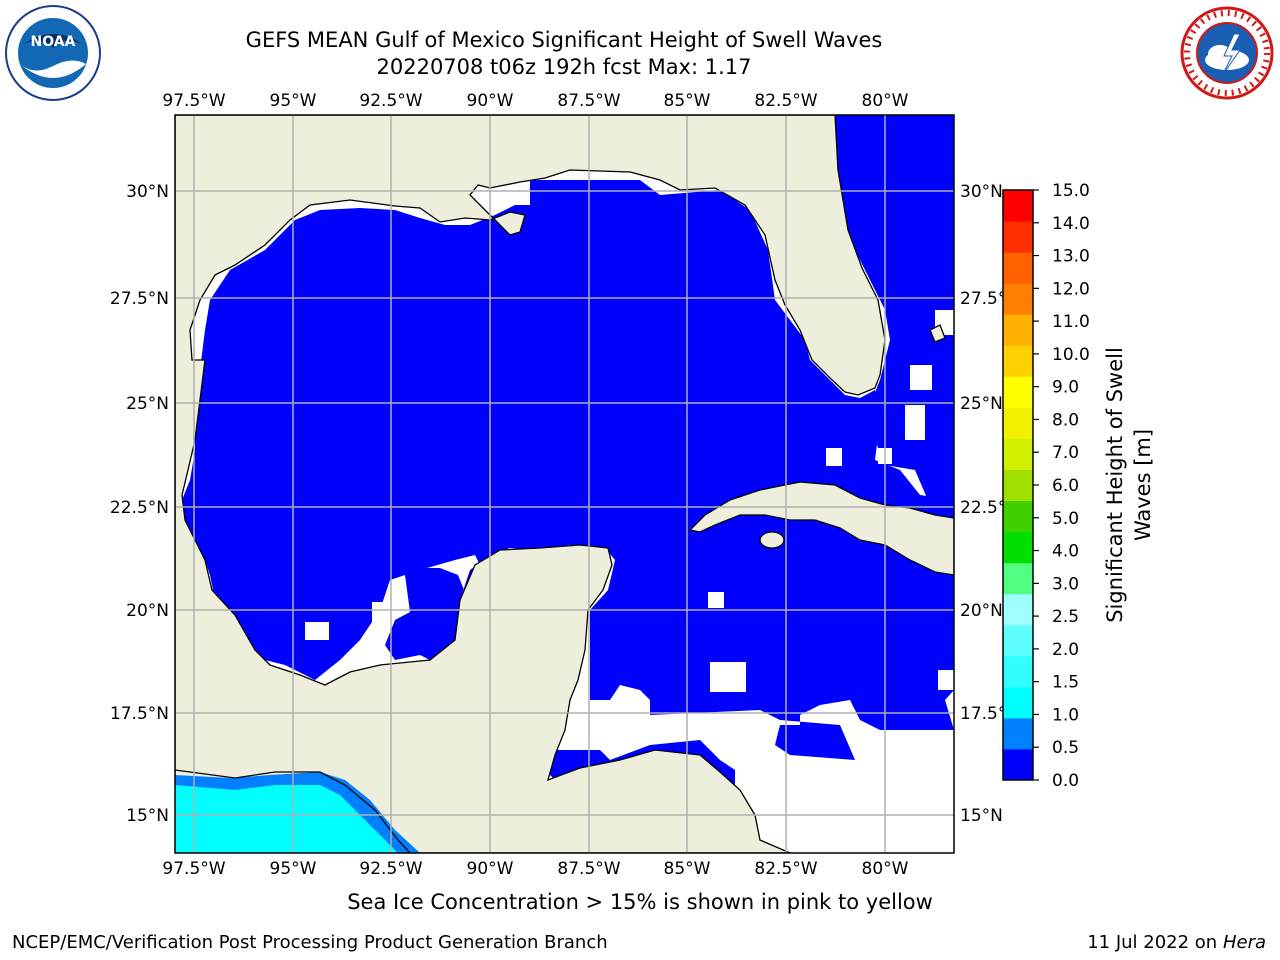  What do you see at coordinates (1071, 289) in the screenshot?
I see `colorbar-tick-label: 12.0` at bounding box center [1071, 289].